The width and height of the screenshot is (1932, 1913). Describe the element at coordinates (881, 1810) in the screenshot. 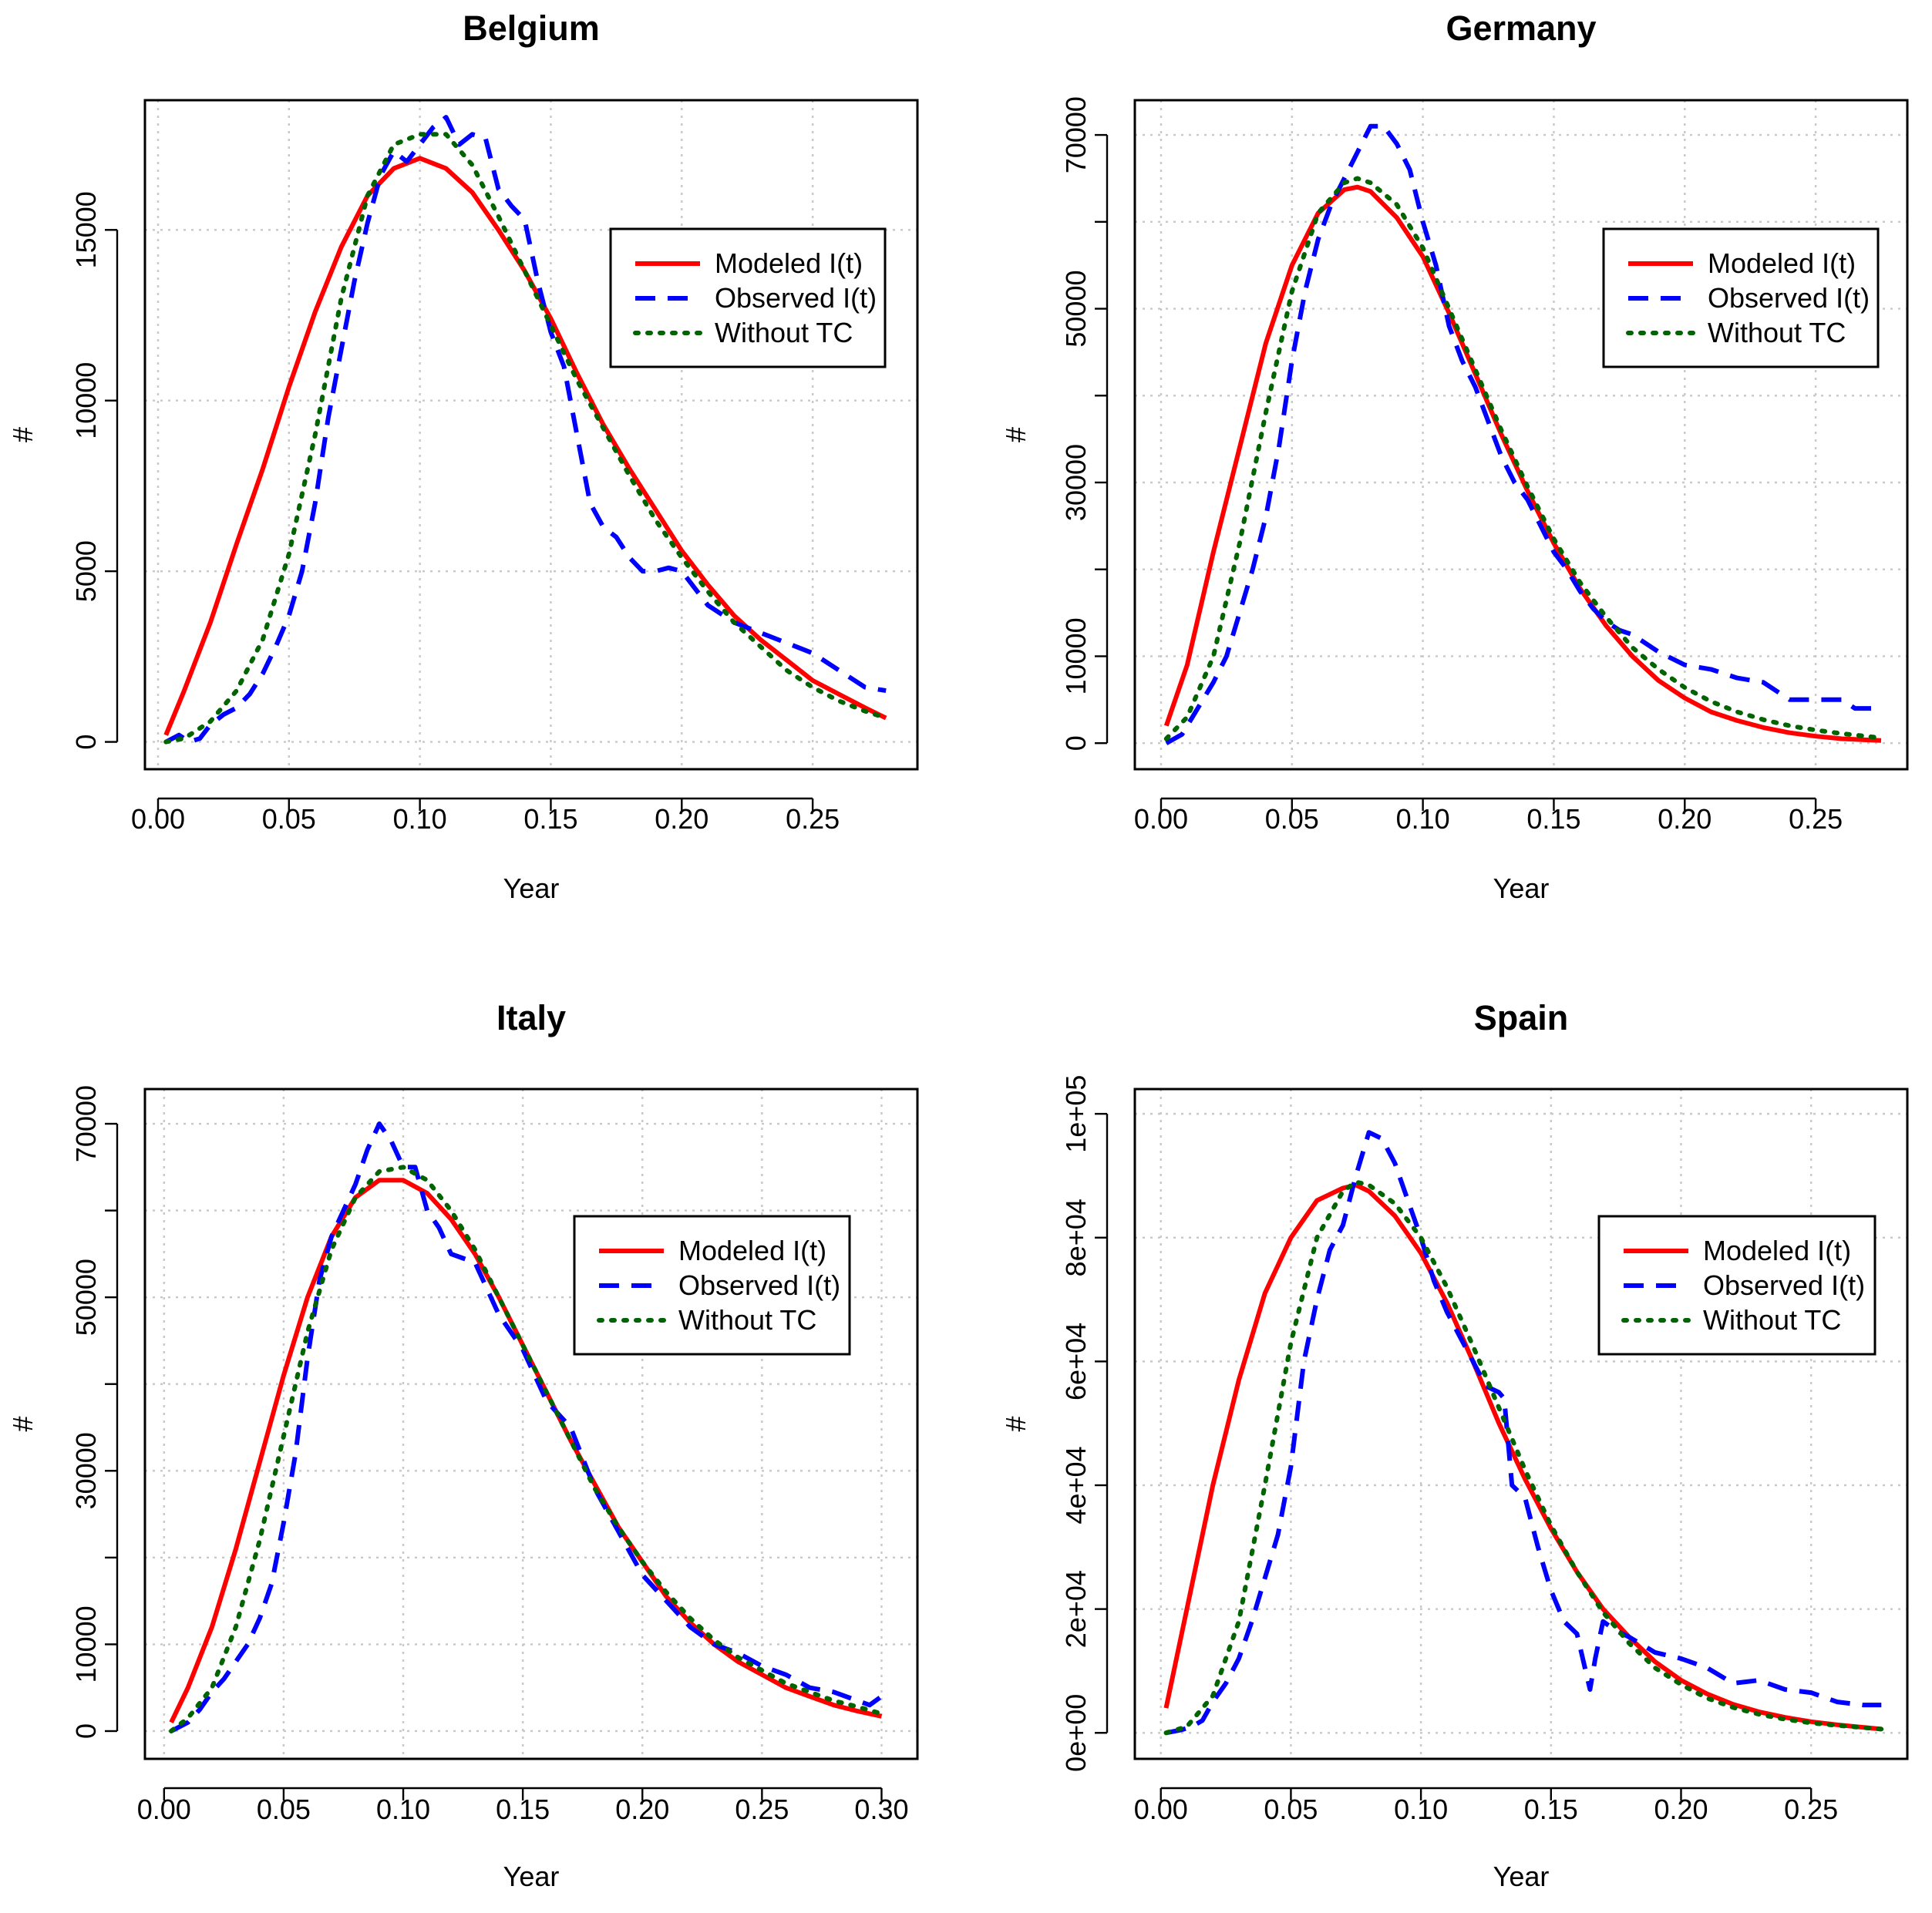

I see `x-tick-label: 0.30` at that location.